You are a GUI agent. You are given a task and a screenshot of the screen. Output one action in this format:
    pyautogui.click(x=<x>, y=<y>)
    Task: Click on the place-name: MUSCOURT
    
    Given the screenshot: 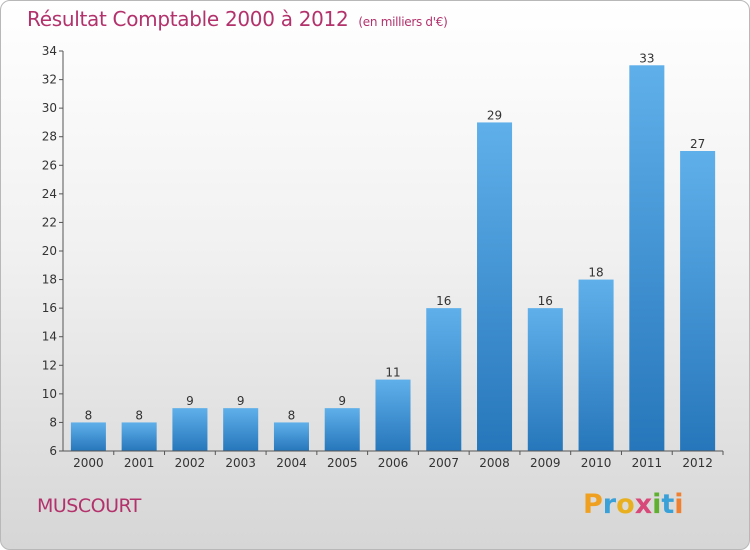 What is the action you would take?
    pyautogui.click(x=89, y=506)
    